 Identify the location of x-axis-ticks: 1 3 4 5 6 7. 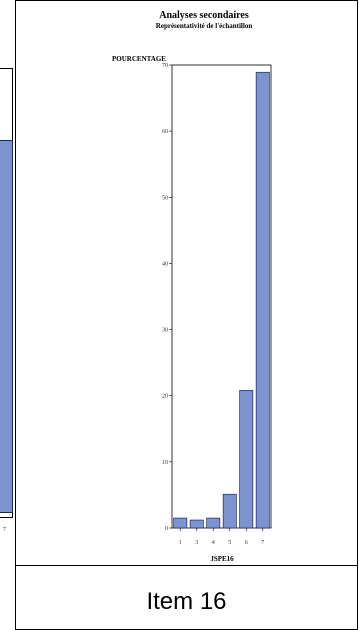
(221, 537).